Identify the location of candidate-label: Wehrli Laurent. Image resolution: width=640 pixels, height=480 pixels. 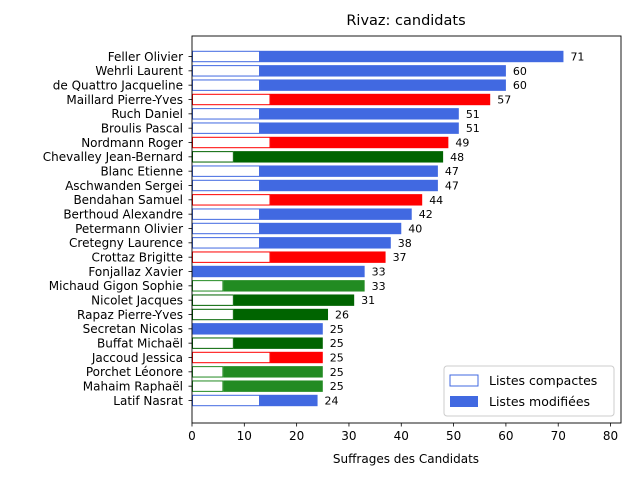
(139, 71).